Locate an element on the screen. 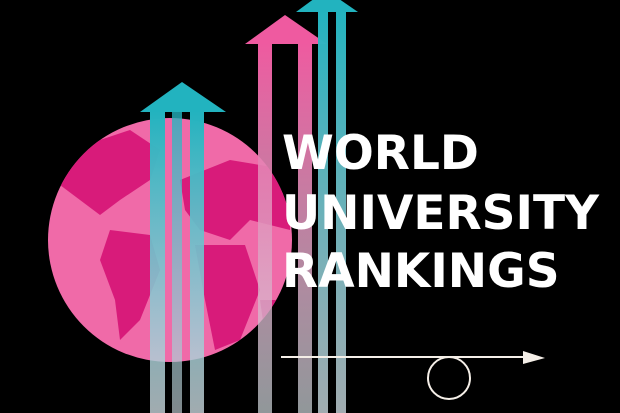 The width and height of the screenshot is (620, 413). circle-icon is located at coordinates (449, 378).